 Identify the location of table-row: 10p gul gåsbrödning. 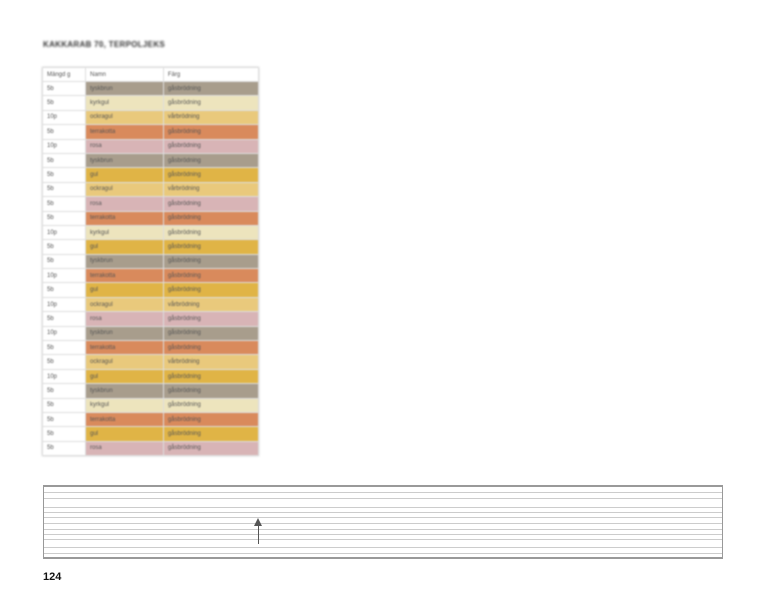
(151, 376).